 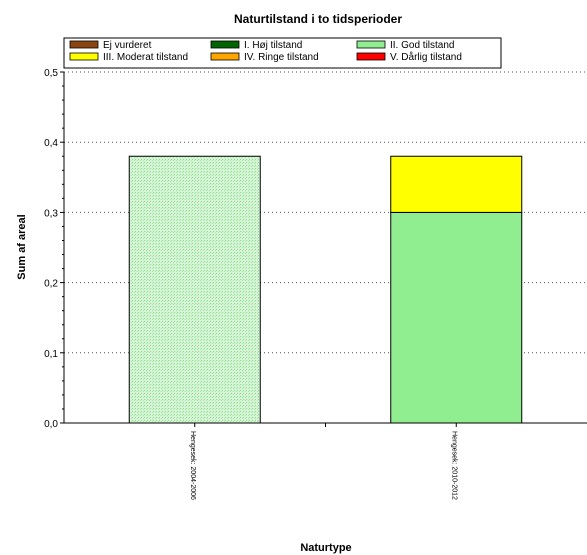 What do you see at coordinates (145, 57) in the screenshot?
I see `legend-label: III. Moderat tilstand` at bounding box center [145, 57].